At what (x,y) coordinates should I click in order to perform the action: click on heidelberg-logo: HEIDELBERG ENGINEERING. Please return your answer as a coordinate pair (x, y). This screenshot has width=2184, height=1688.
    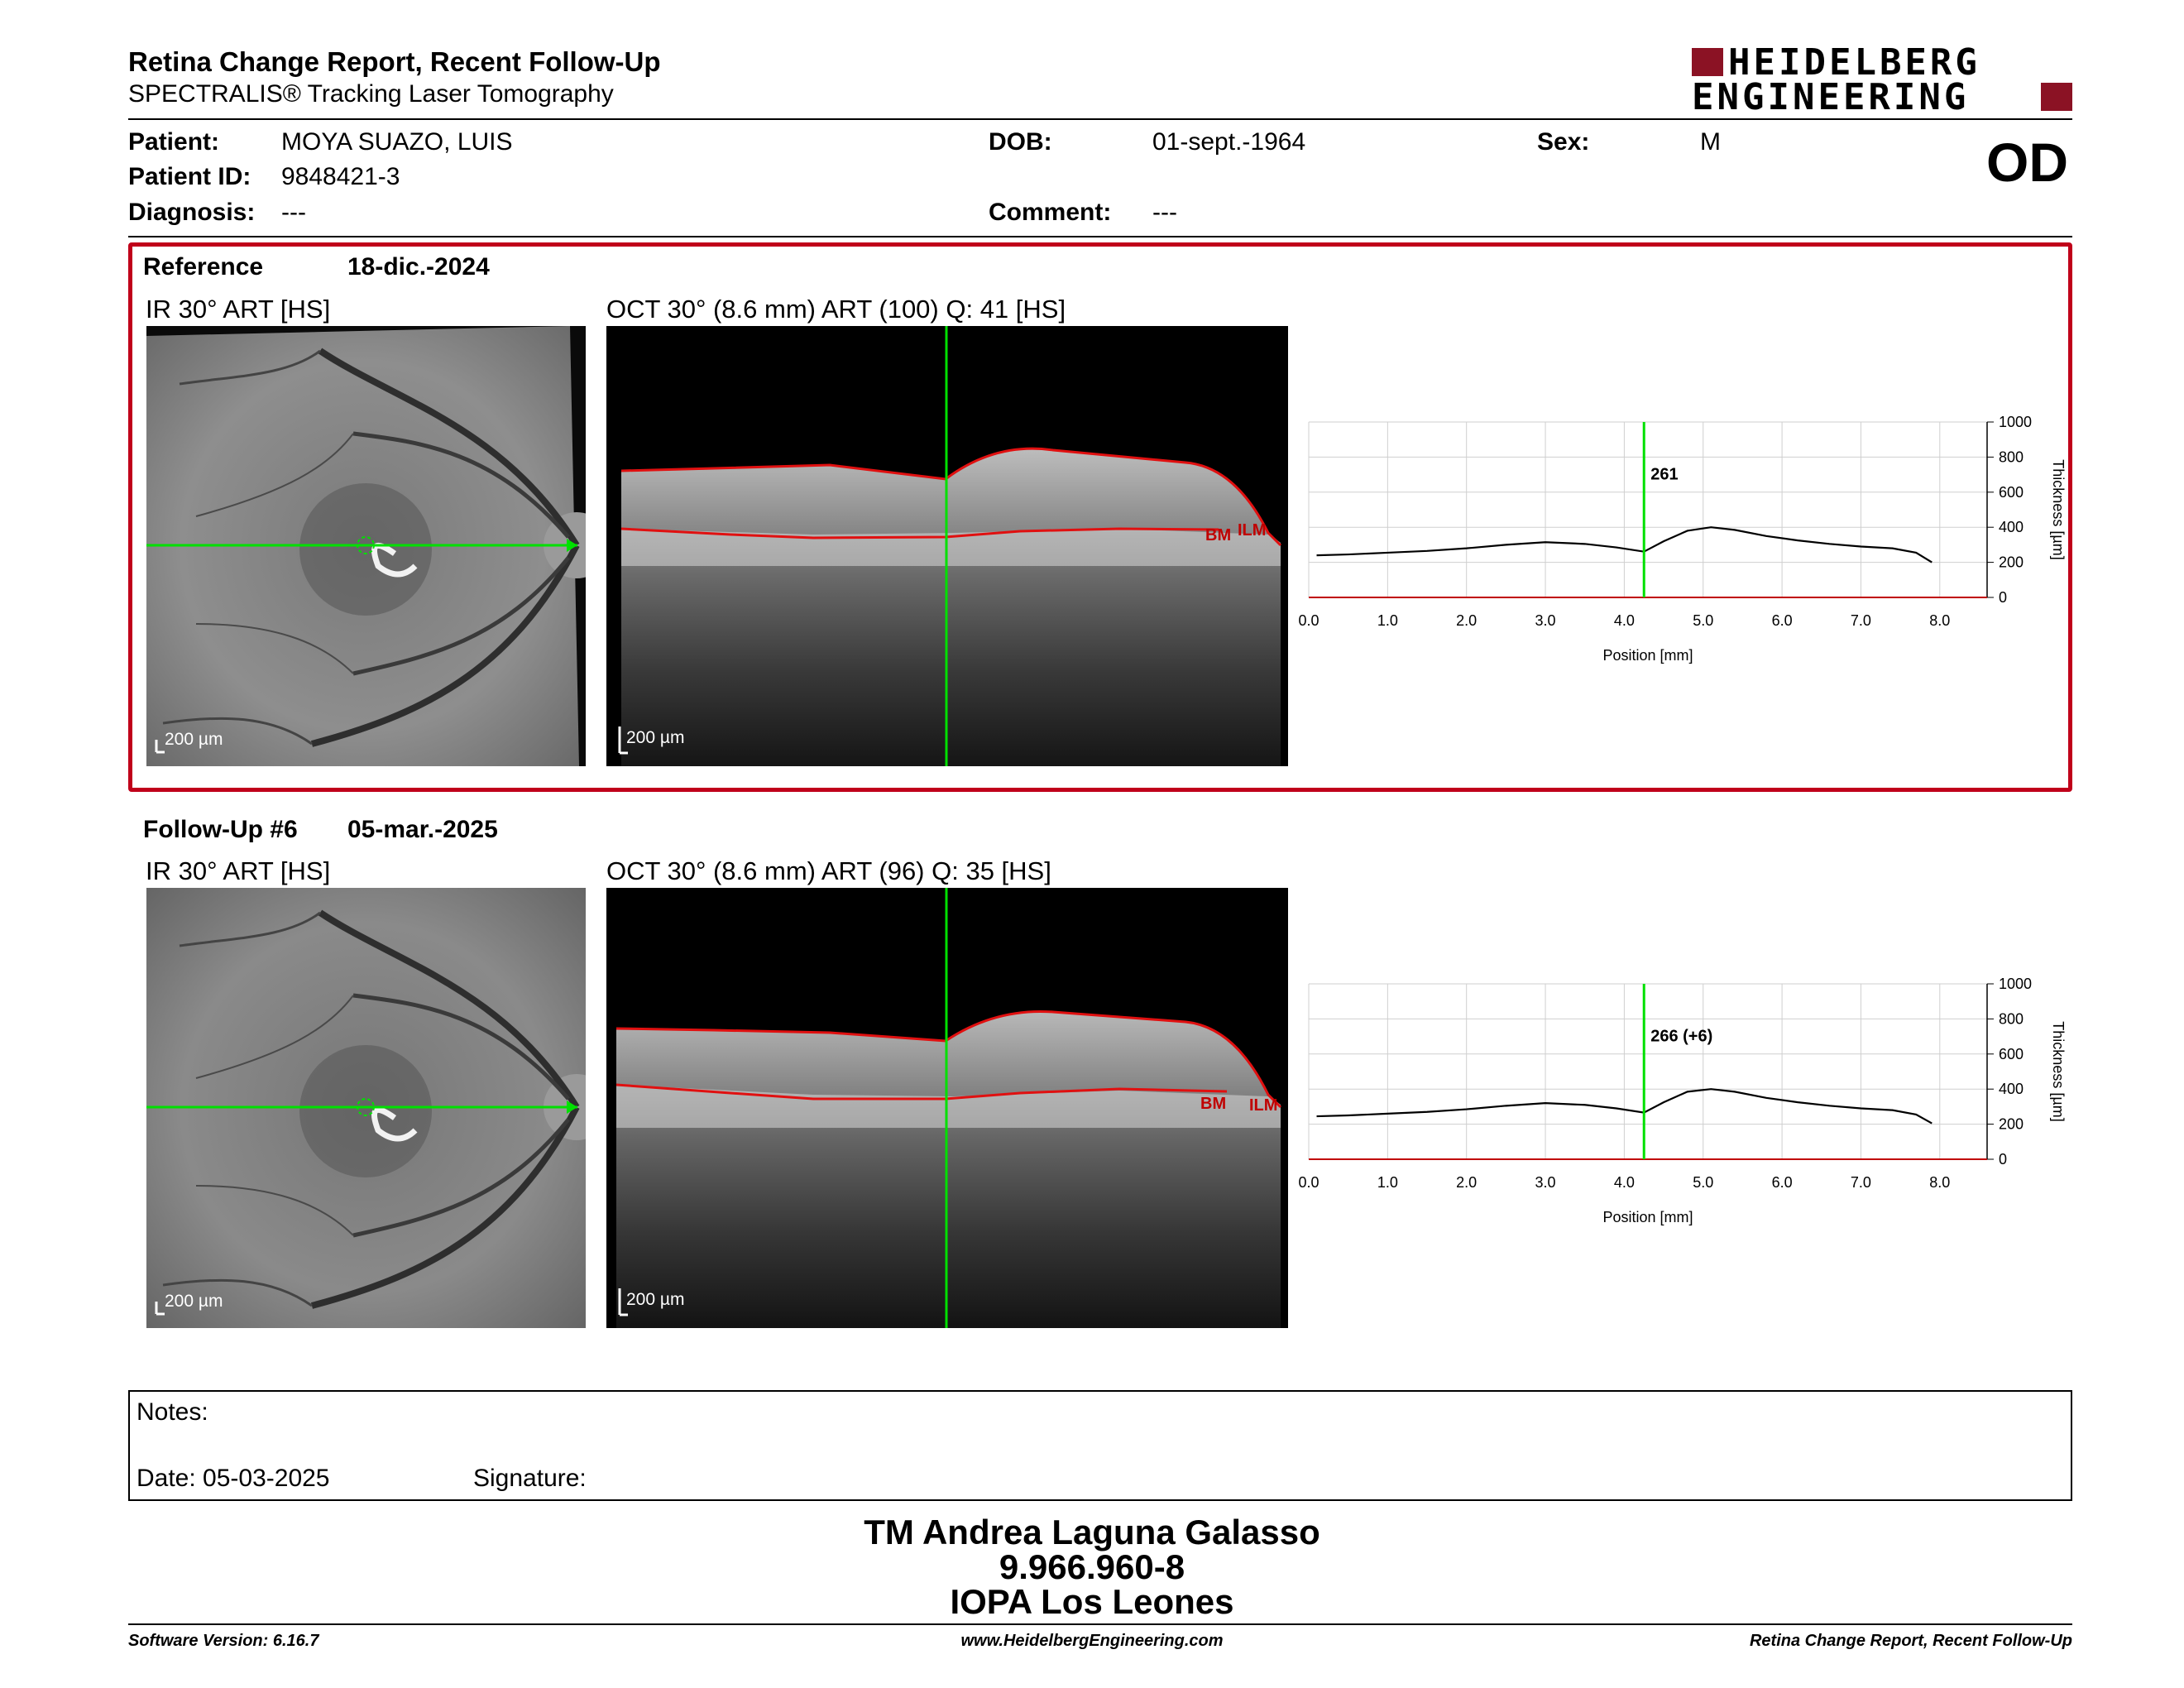
    Looking at the image, I should click on (1882, 79).